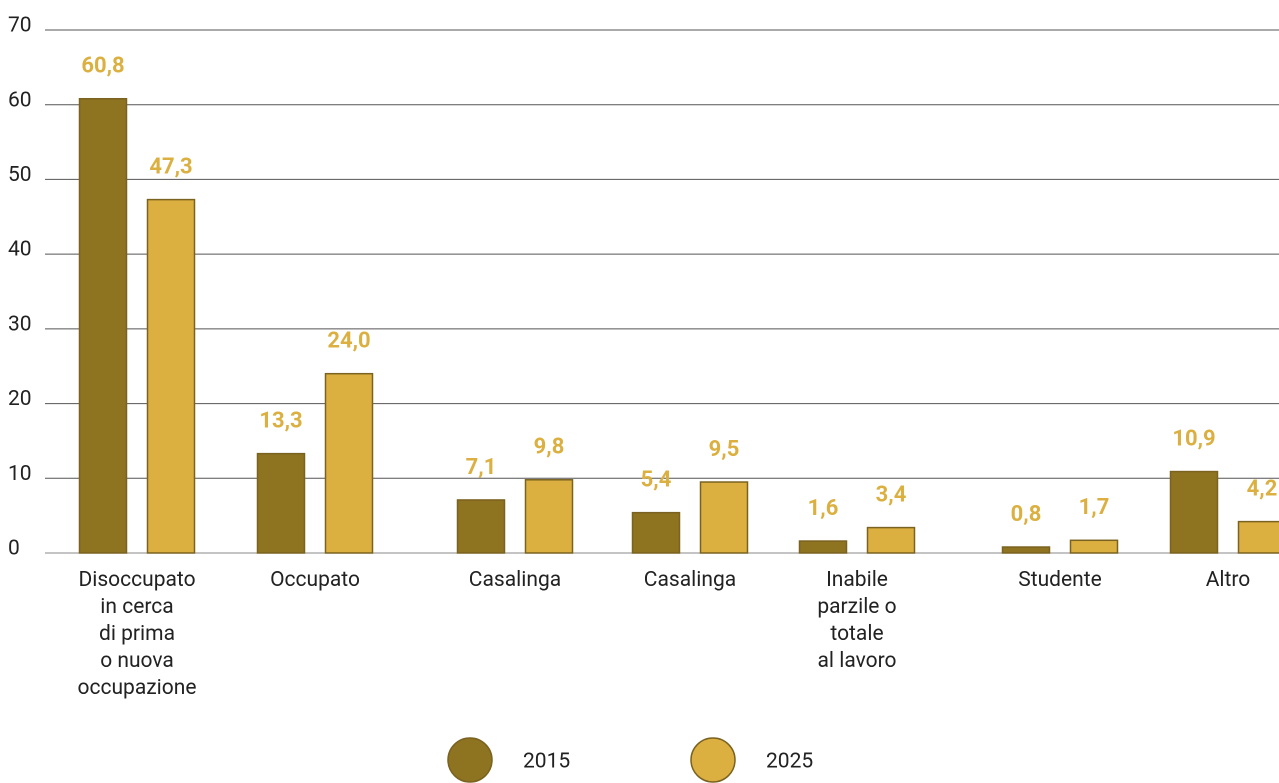  What do you see at coordinates (891, 494) in the screenshot?
I see `value-label: 3,4` at bounding box center [891, 494].